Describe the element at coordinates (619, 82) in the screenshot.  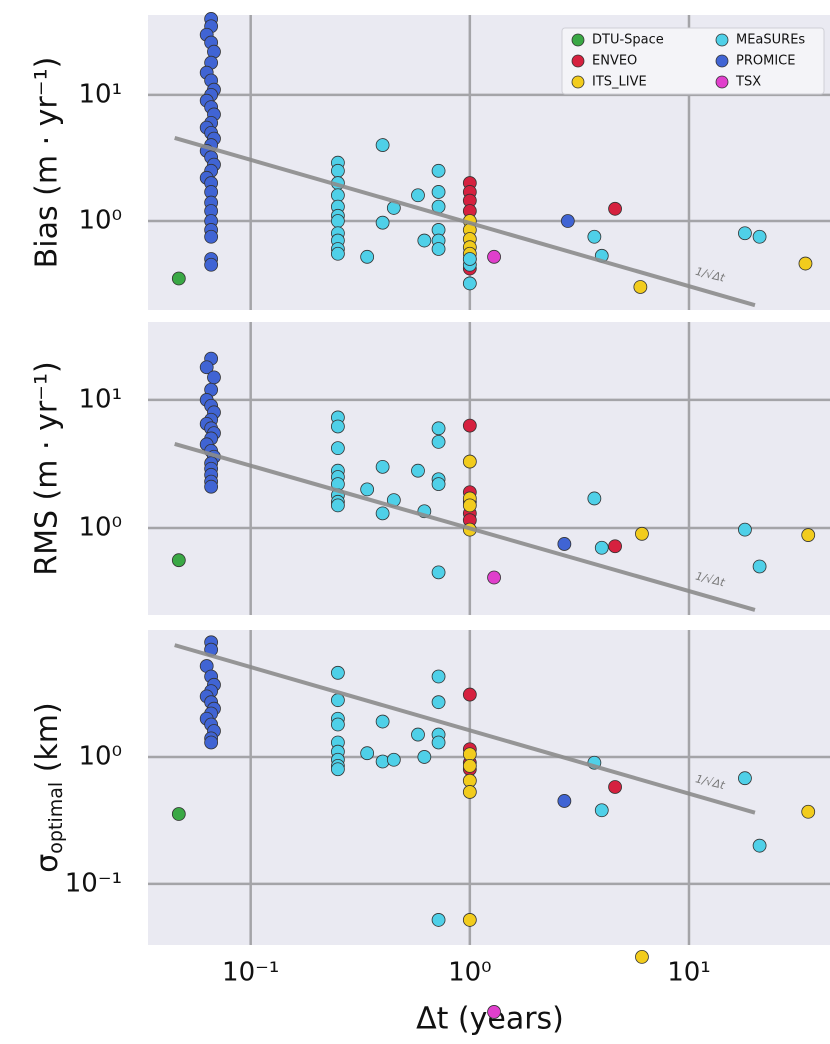
I see `legend-label: ITS_LIVE` at that location.